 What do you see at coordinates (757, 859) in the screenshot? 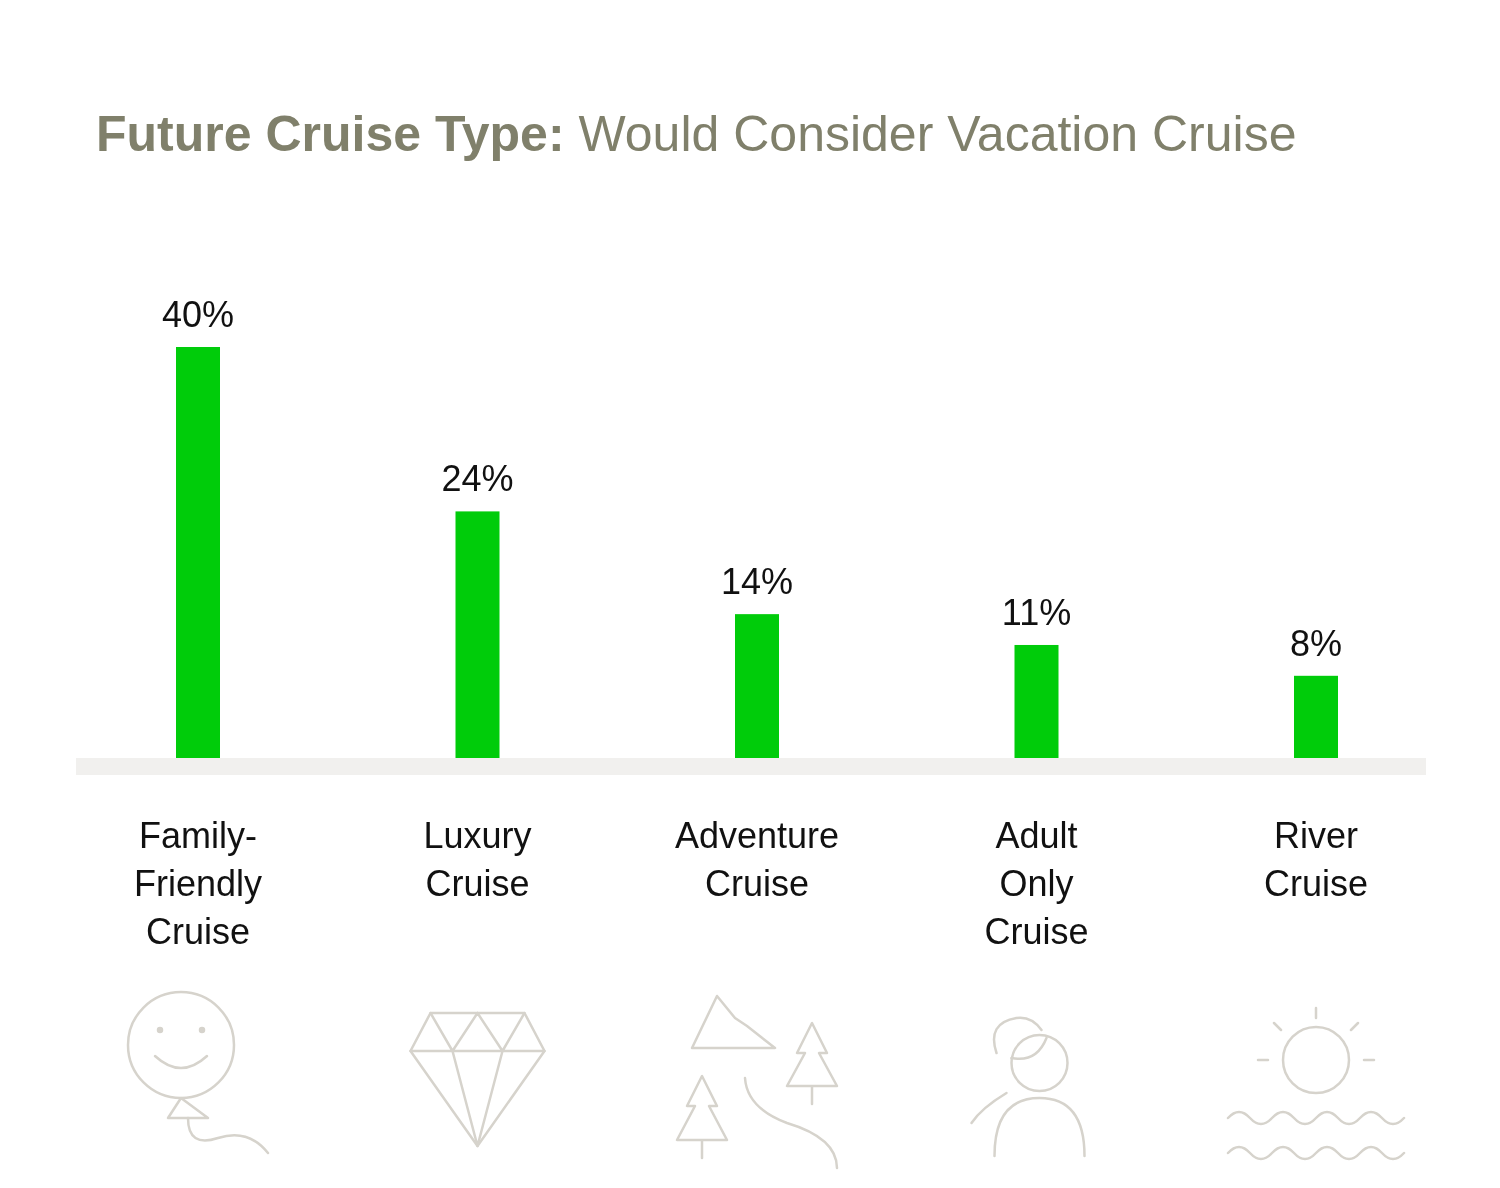
I see `x-tick-label: Adventure Cruise` at bounding box center [757, 859].